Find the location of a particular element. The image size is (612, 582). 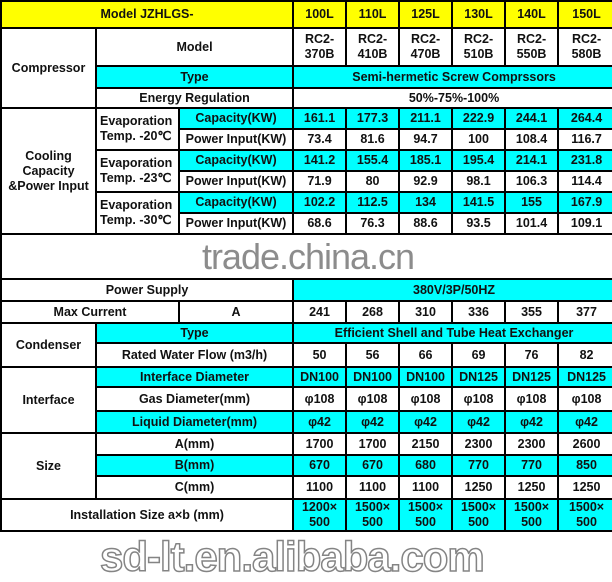

value-cell: 80 is located at coordinates (373, 181).